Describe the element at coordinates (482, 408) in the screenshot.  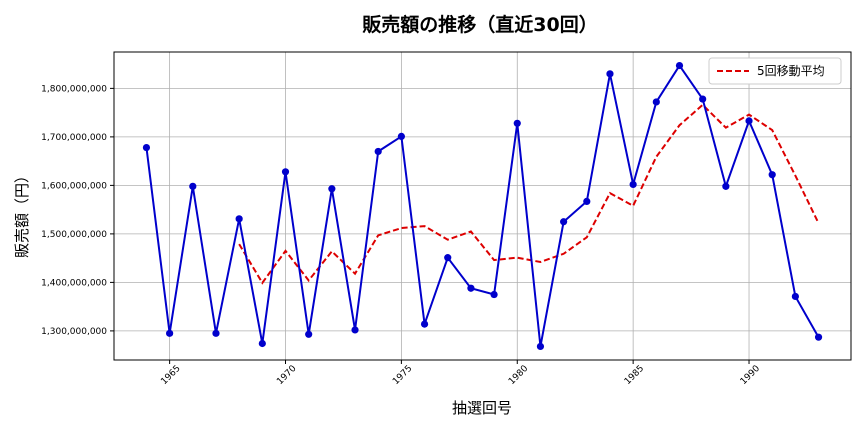
I see `x-axis-title: 抽選回号` at that location.